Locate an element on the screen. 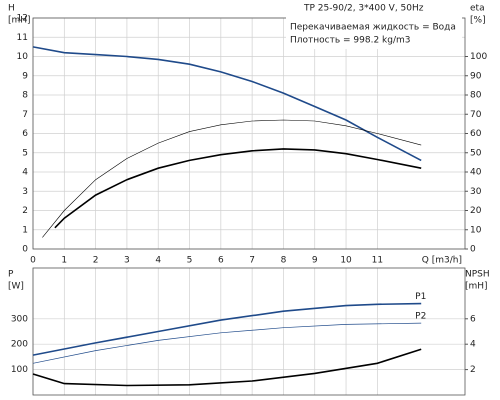  y2-tick-label: 70 is located at coordinates (476, 115).